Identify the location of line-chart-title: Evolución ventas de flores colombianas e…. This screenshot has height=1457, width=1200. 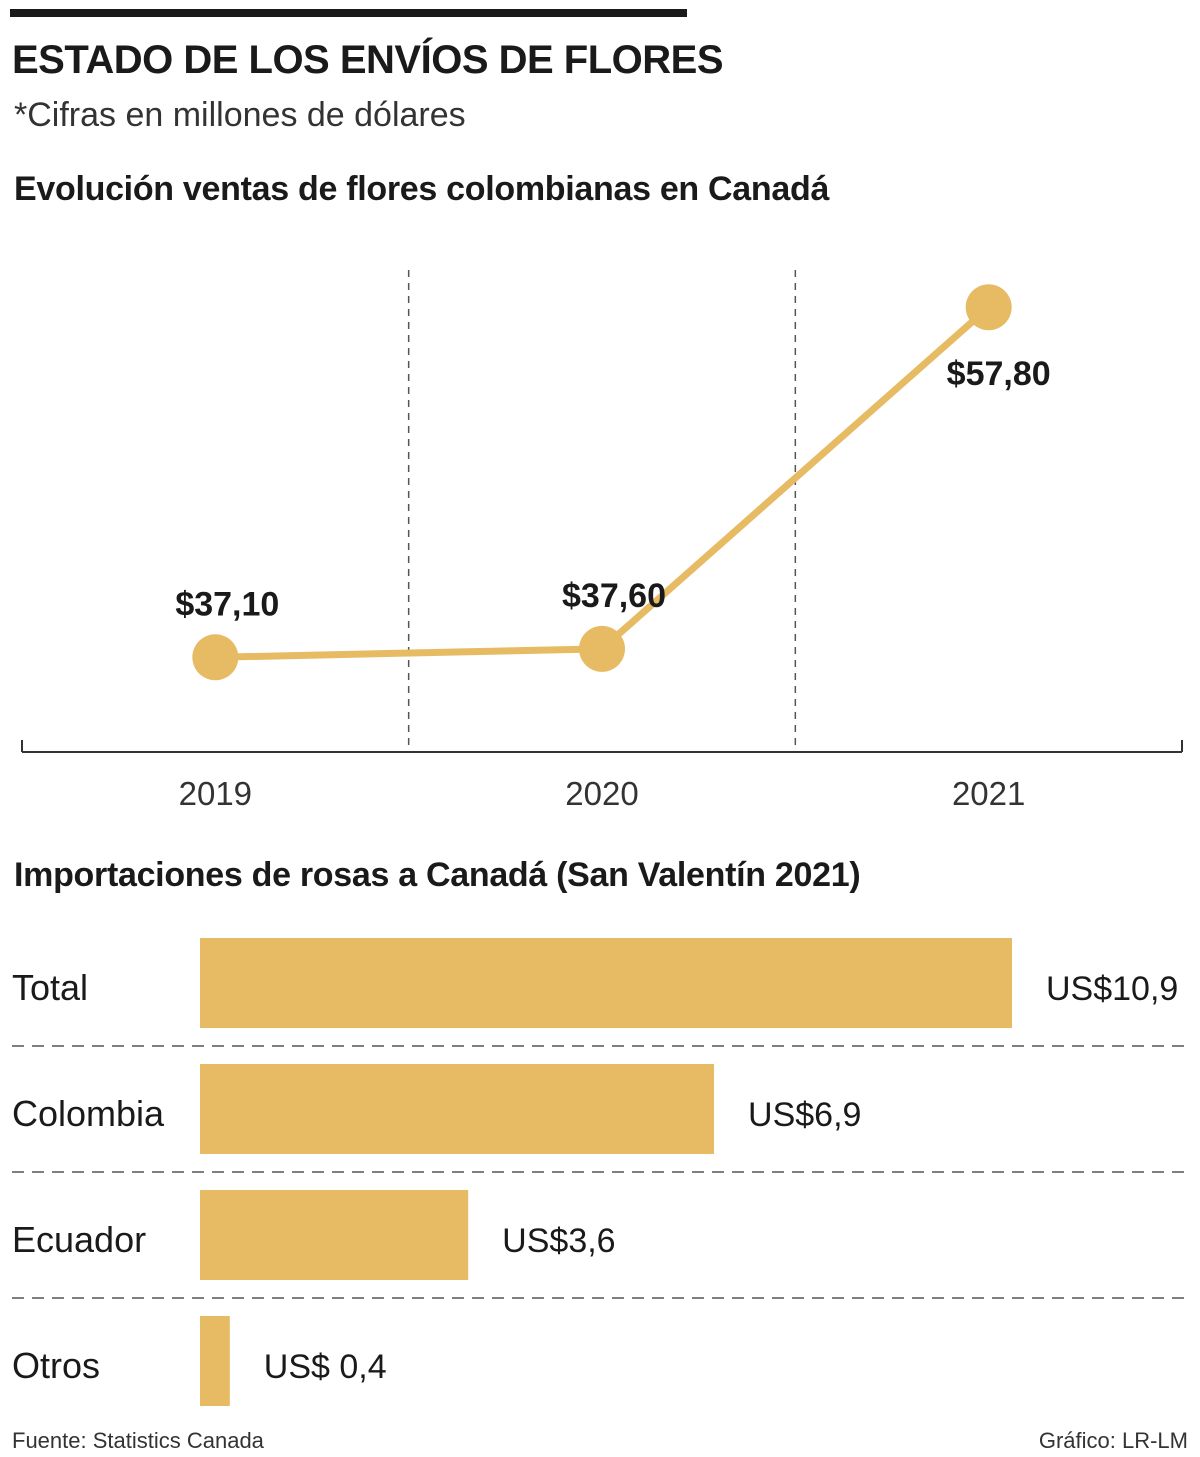
(422, 189).